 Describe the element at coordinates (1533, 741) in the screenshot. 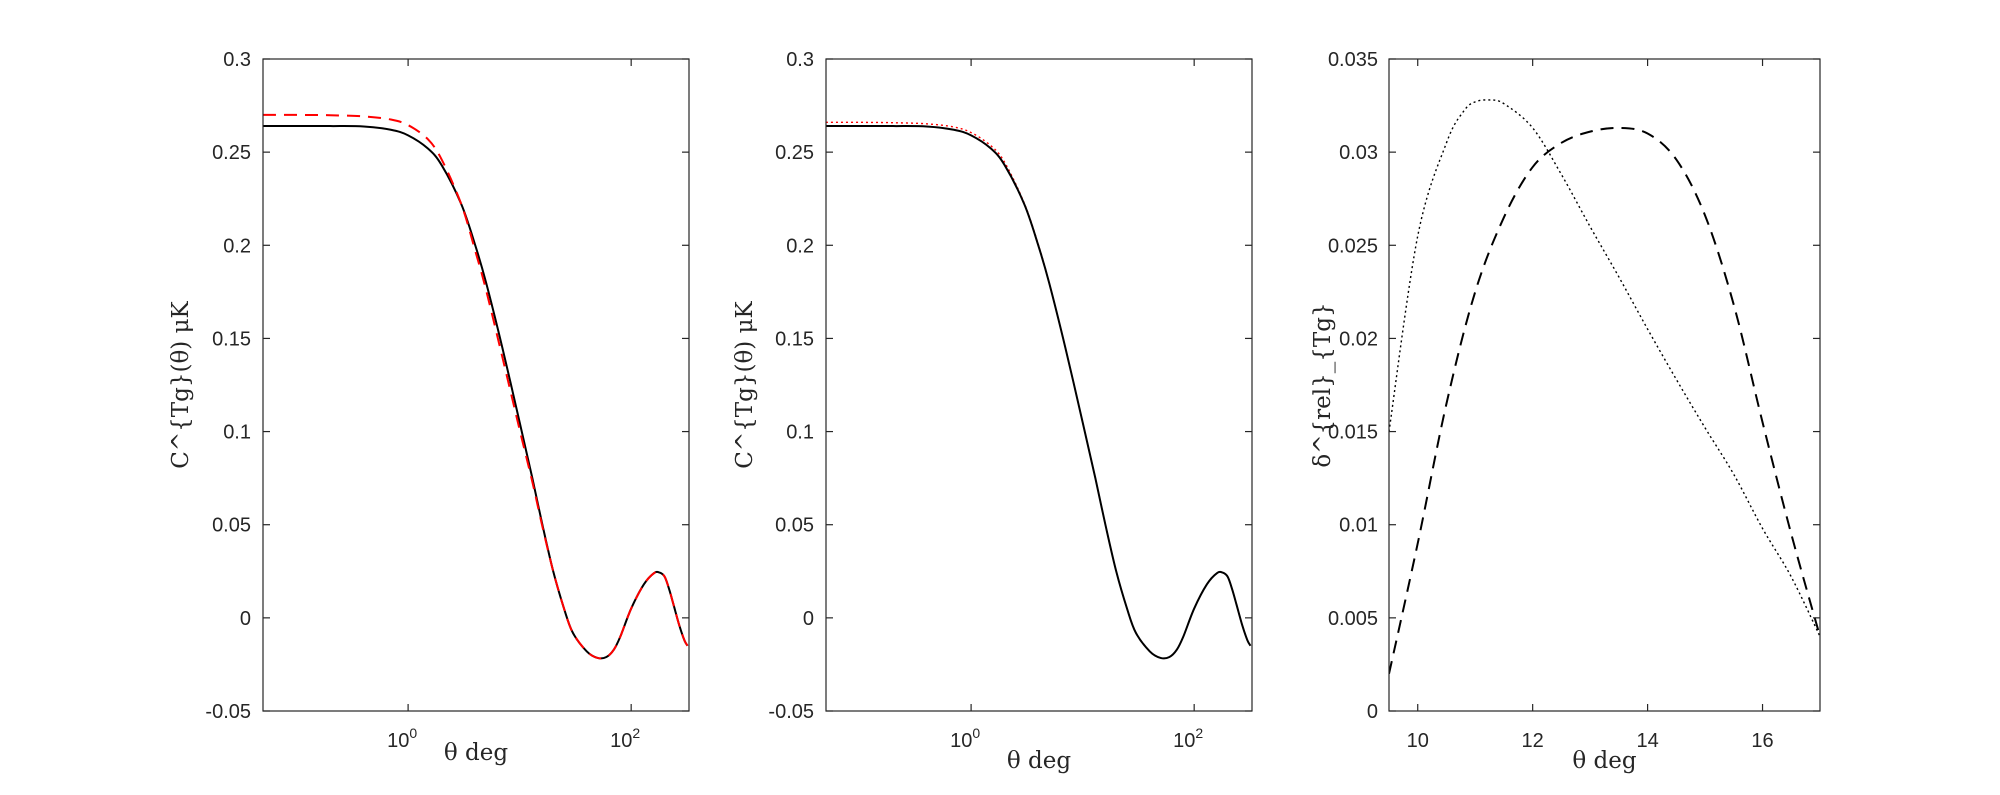

I see `x-tick-label: 12` at that location.